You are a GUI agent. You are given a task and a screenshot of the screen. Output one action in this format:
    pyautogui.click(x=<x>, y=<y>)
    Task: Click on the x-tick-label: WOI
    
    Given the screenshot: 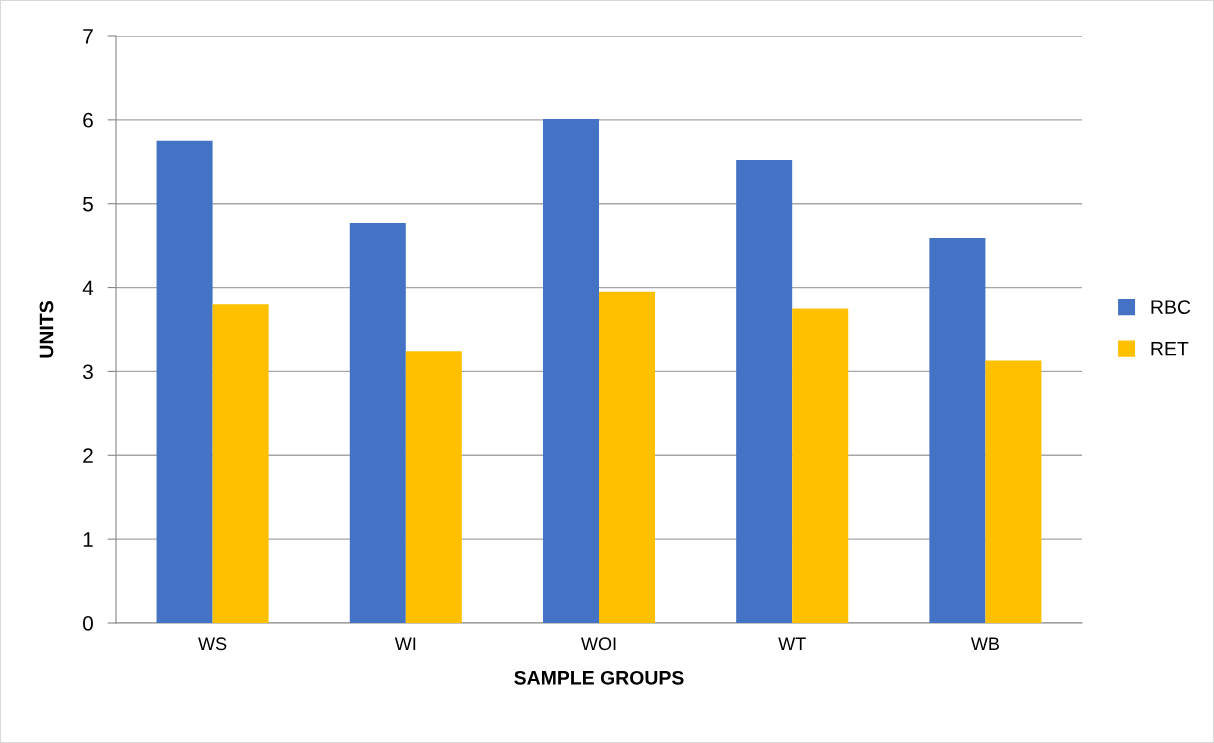 What is the action you would take?
    pyautogui.click(x=598, y=644)
    